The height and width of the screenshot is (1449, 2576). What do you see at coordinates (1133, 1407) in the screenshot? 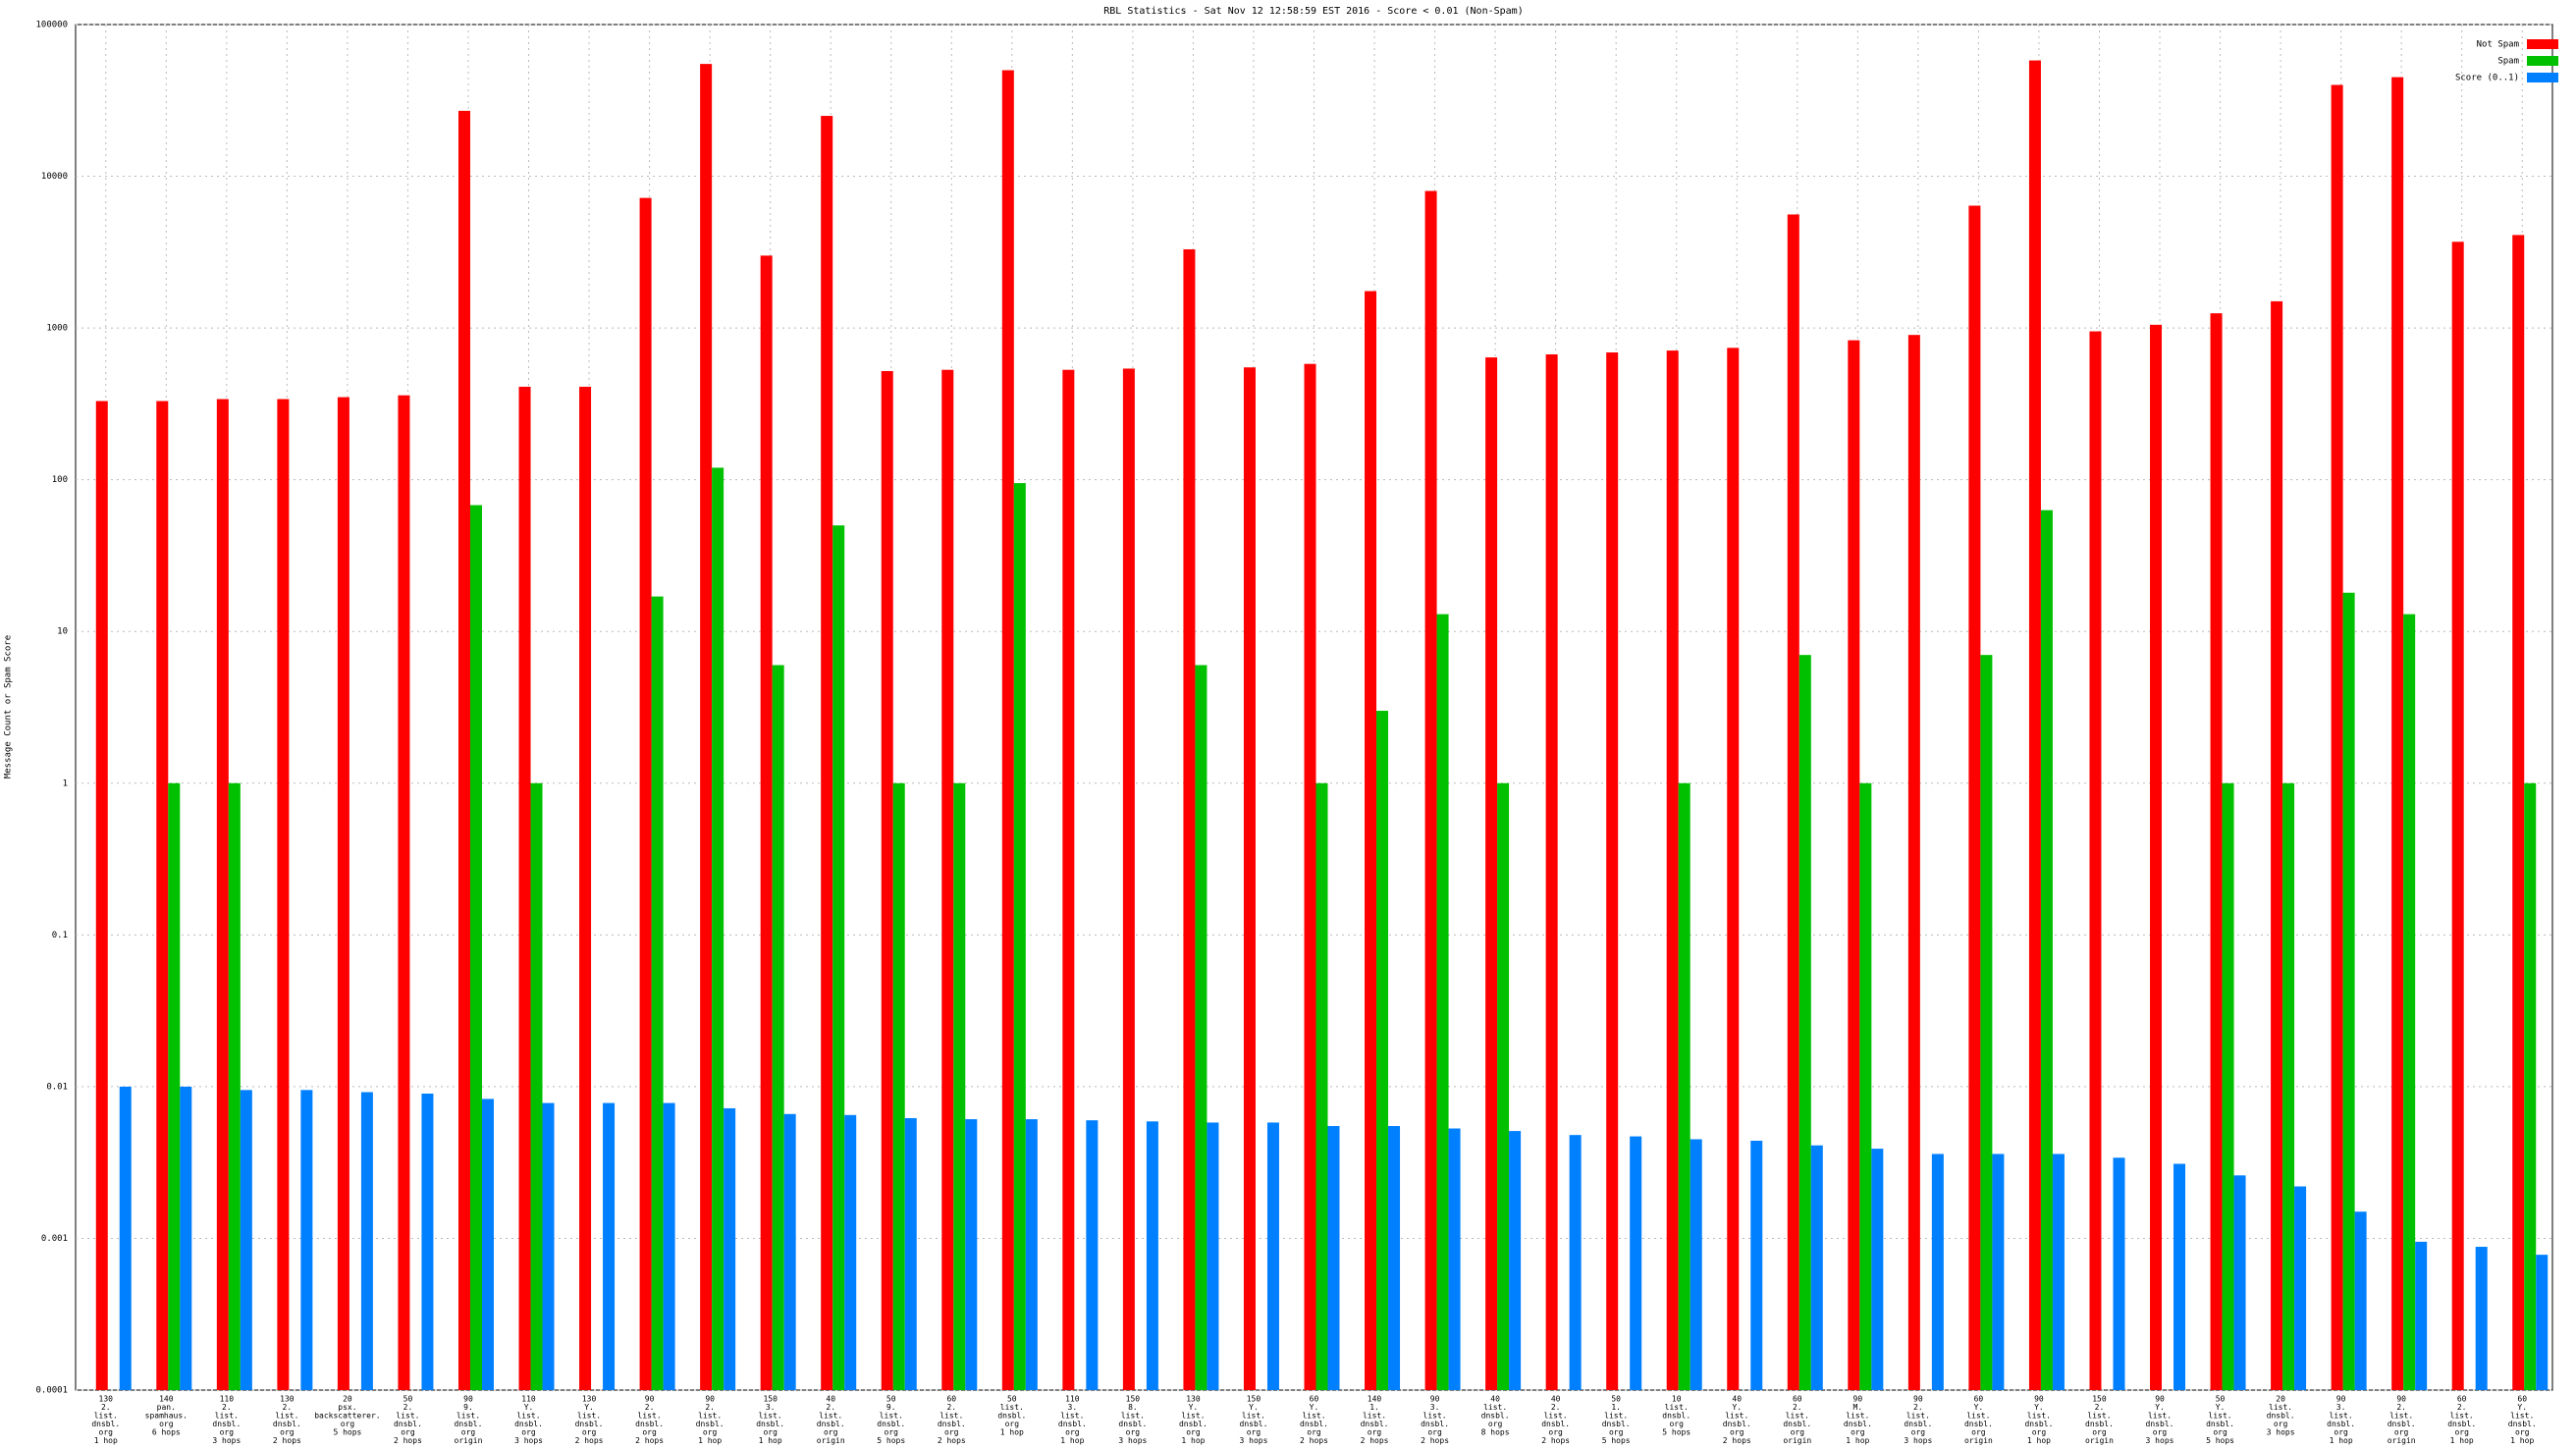
I see `x-tick-label: 8.` at bounding box center [1133, 1407].